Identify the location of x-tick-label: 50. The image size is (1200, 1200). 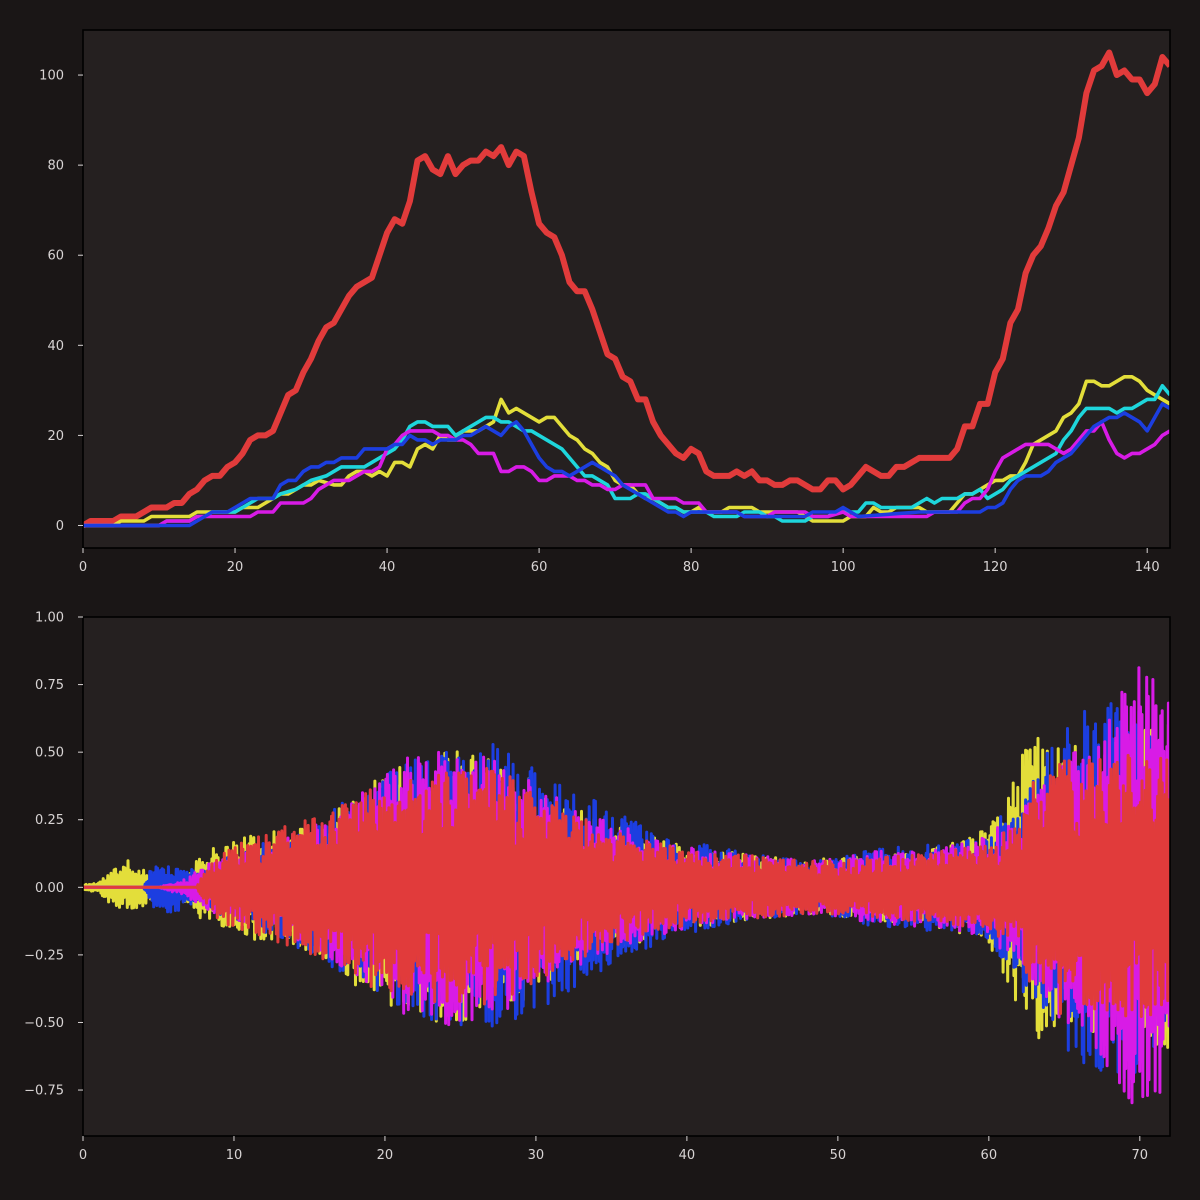
(838, 1155).